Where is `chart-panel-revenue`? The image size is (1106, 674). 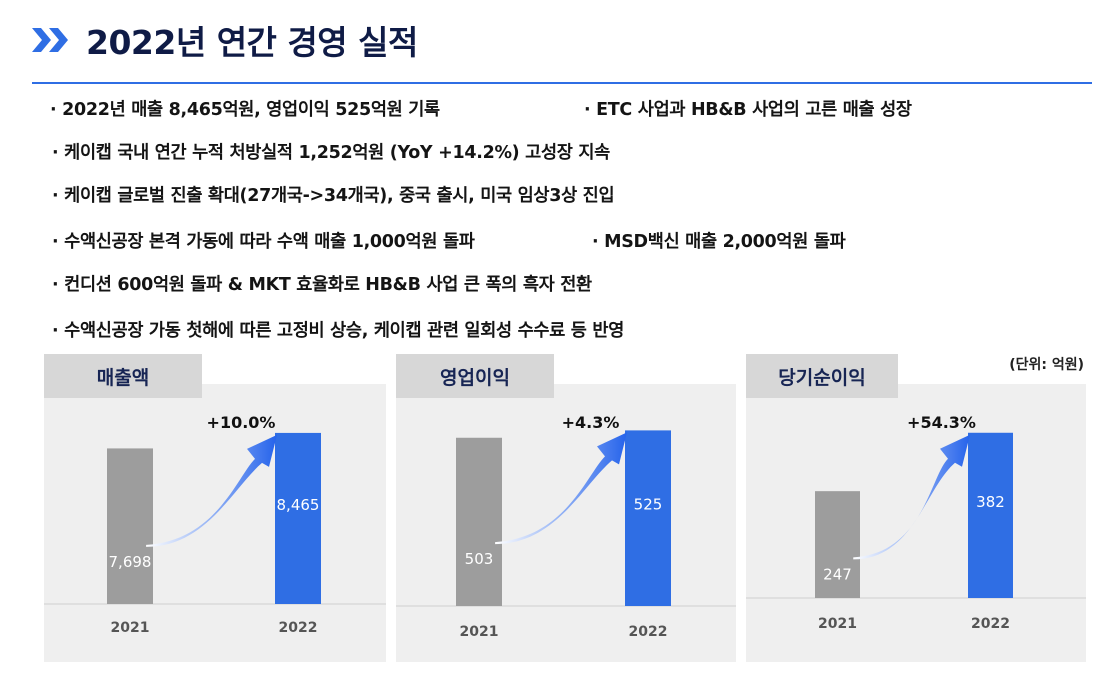 chart-panel-revenue is located at coordinates (215, 523).